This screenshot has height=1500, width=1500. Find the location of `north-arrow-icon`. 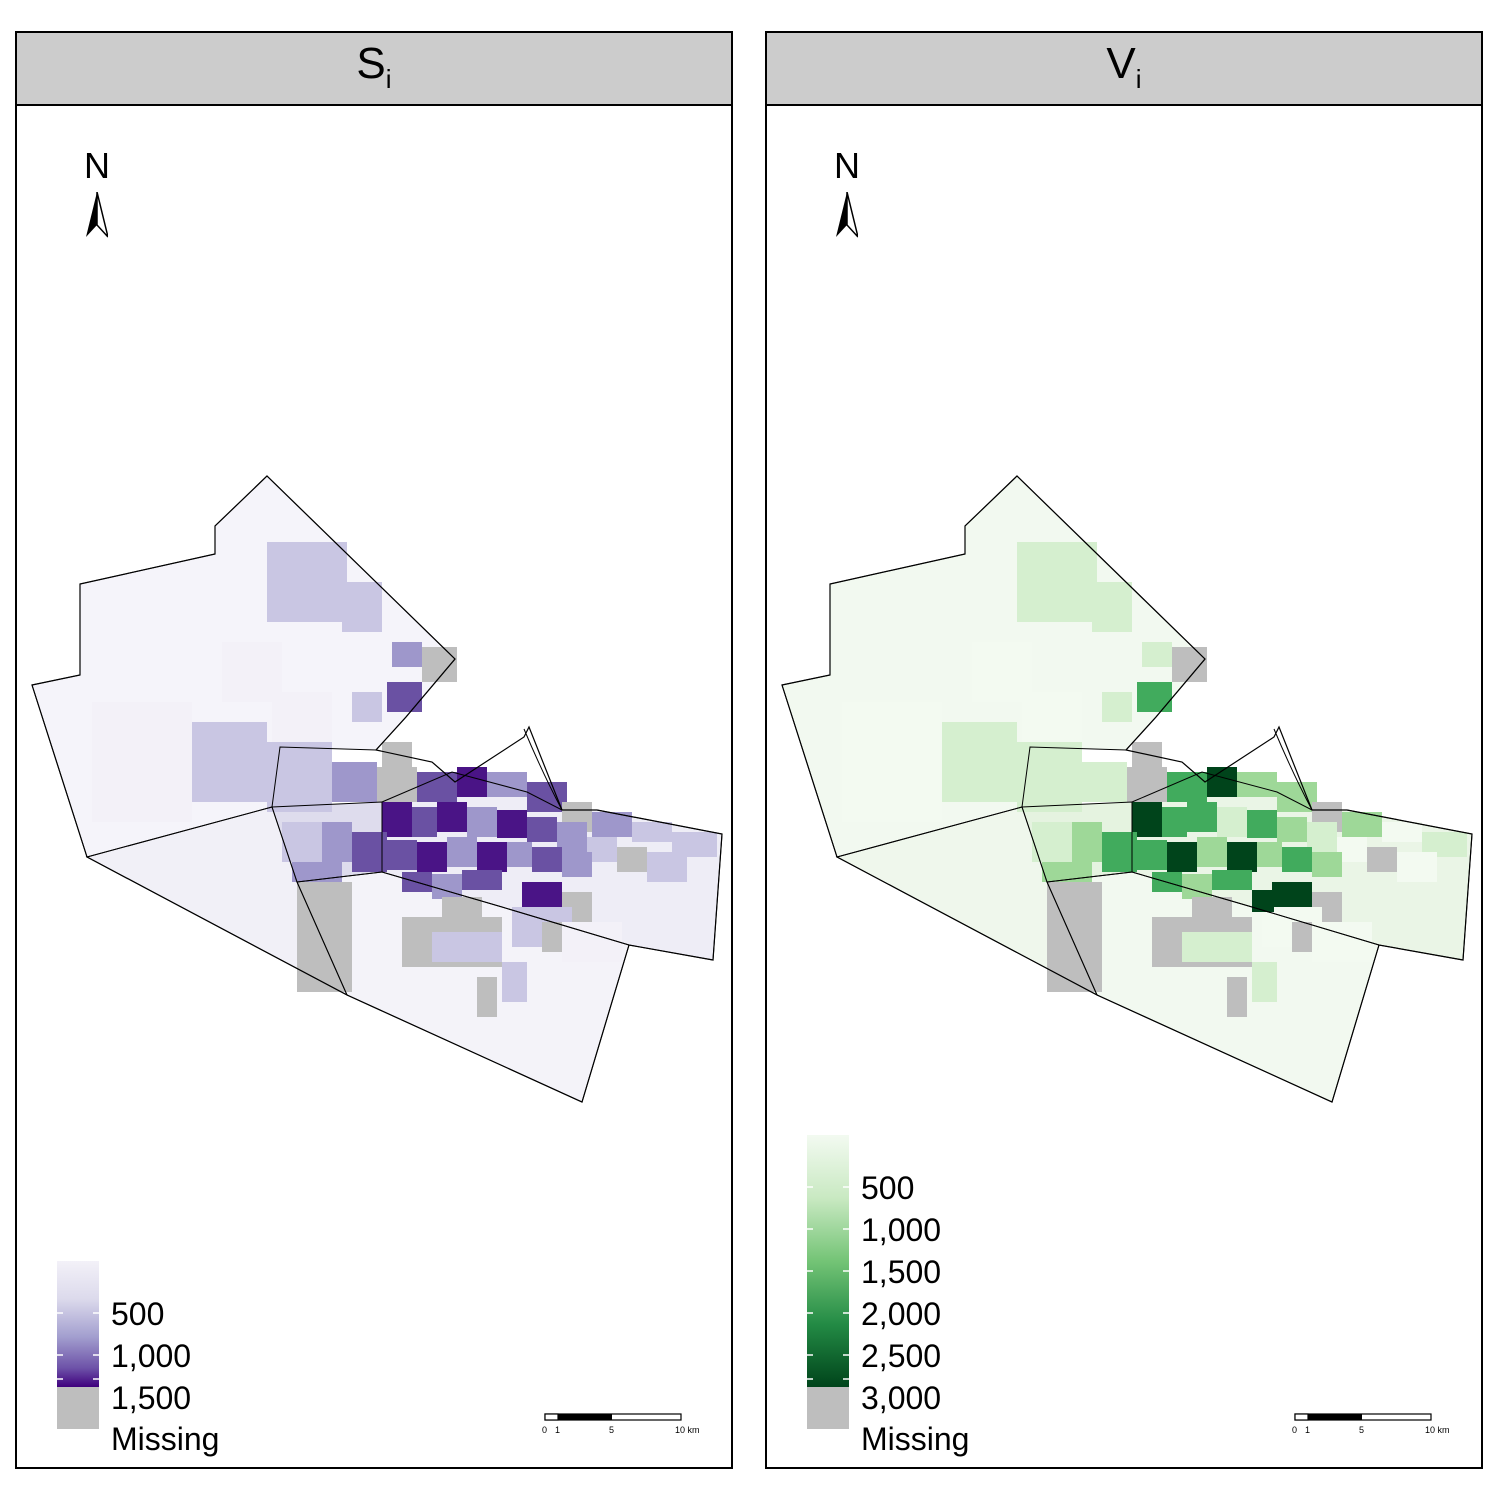

north-arrow-icon is located at coordinates (847, 215).